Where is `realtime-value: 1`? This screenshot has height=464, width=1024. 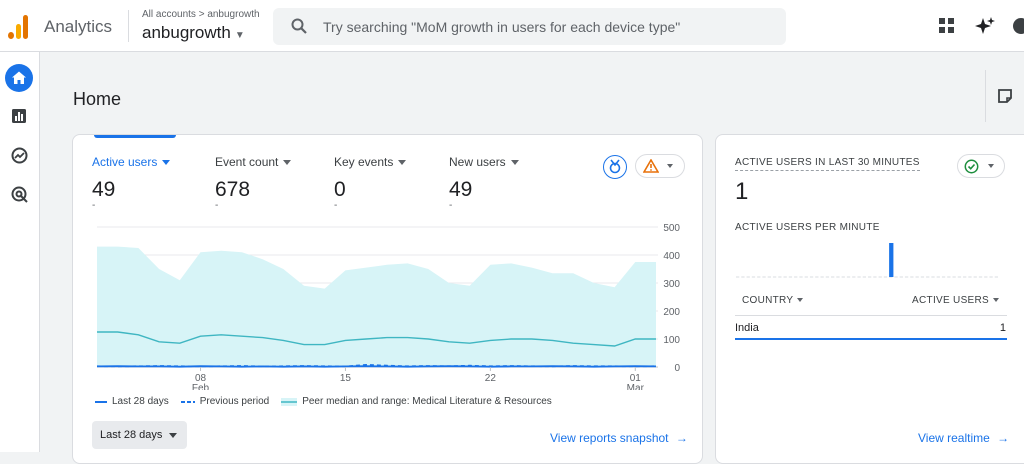 realtime-value: 1 is located at coordinates (742, 191).